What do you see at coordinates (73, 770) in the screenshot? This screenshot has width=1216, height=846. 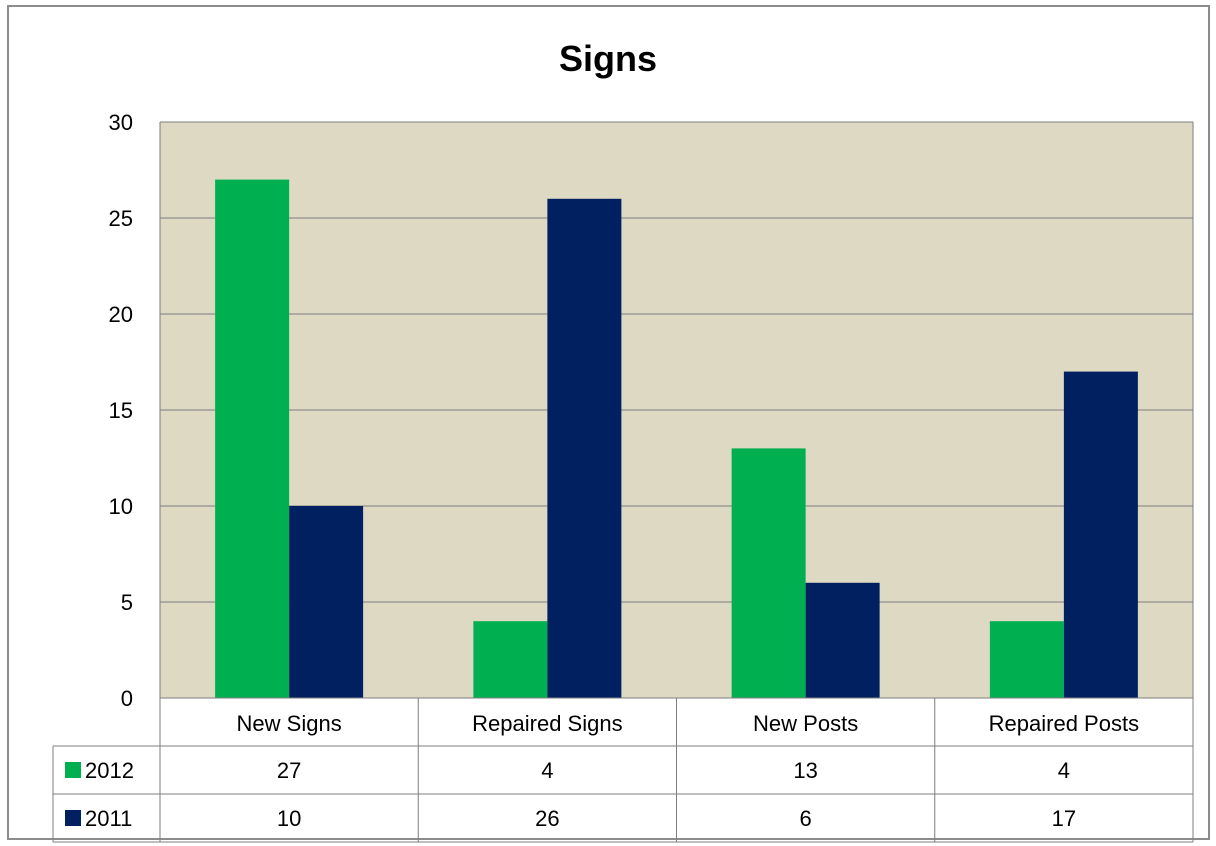 I see `legend-key-2012` at bounding box center [73, 770].